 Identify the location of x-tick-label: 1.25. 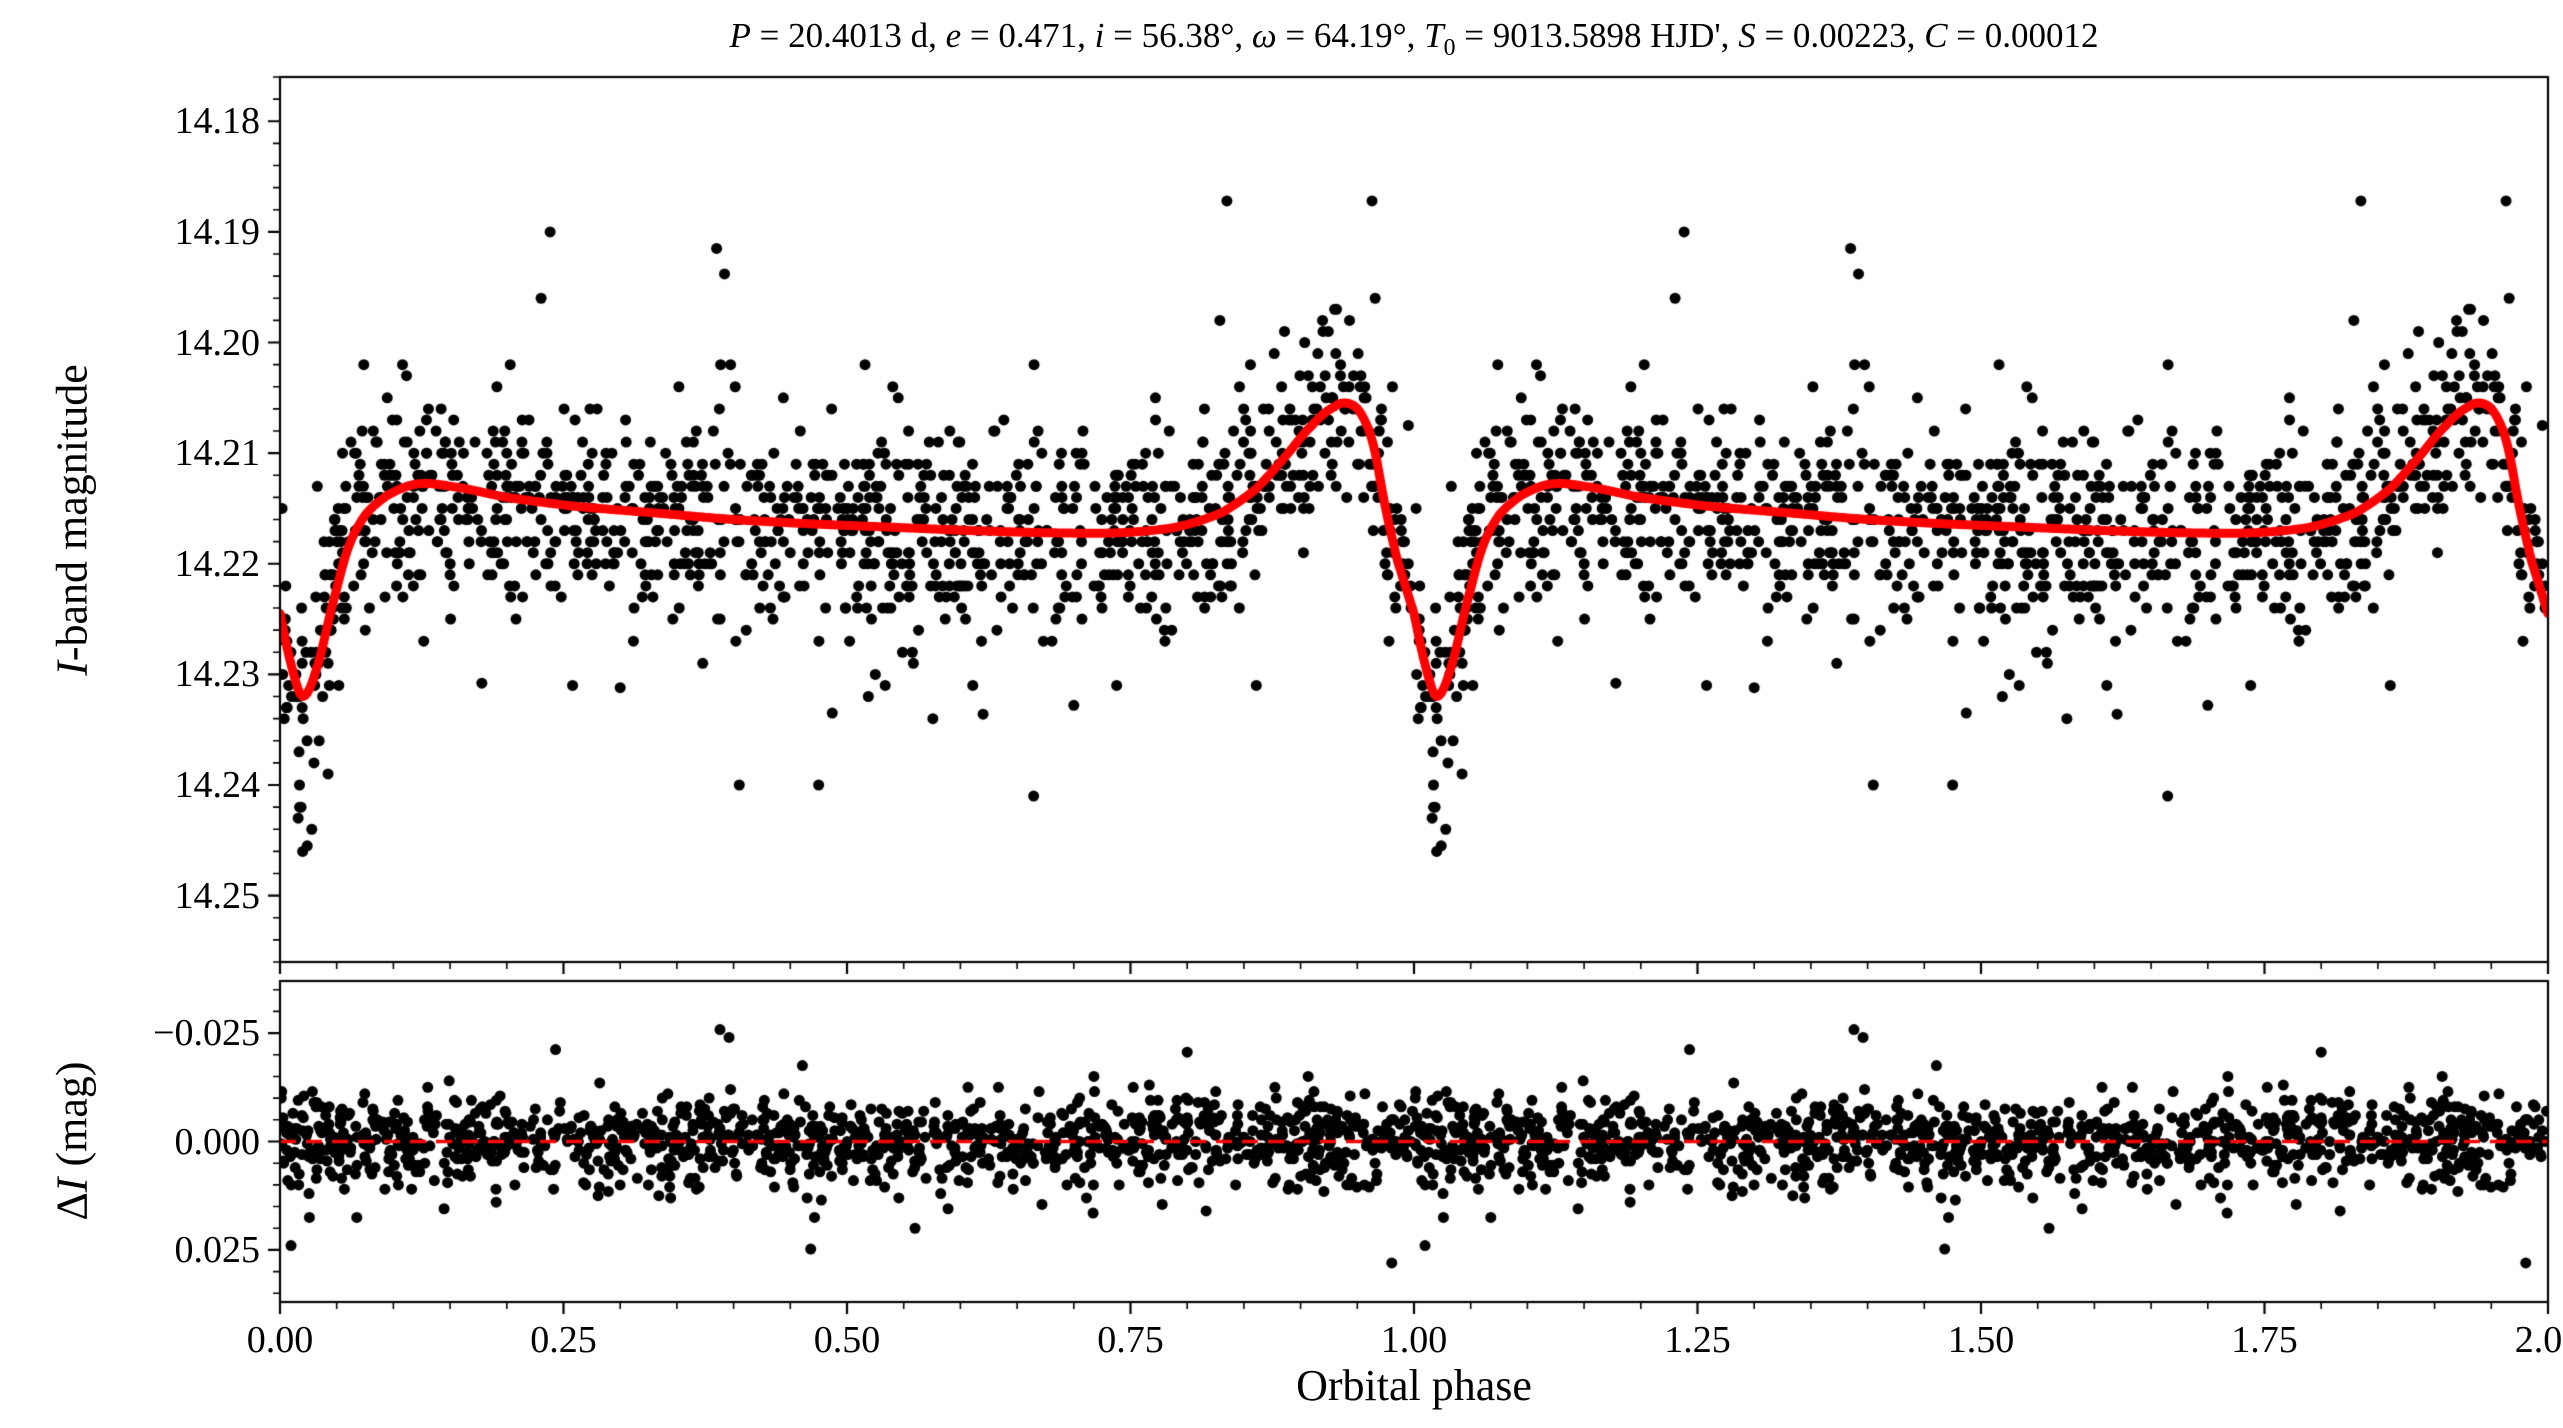
(1697, 1340).